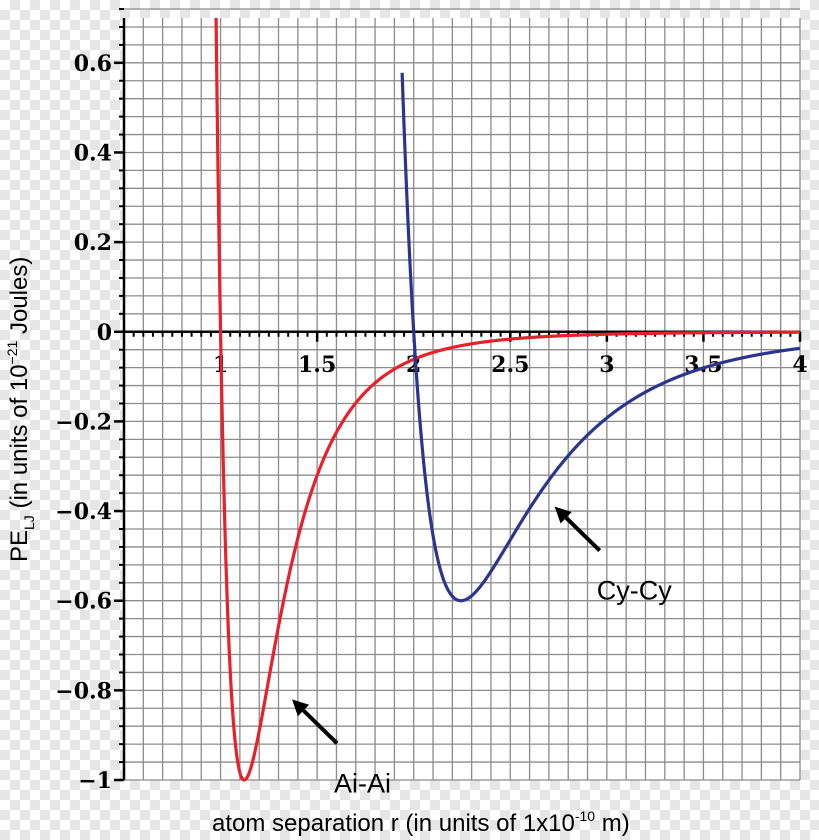 This screenshot has width=819, height=840. I want to click on y-tick-label: −1, so click(95, 781).